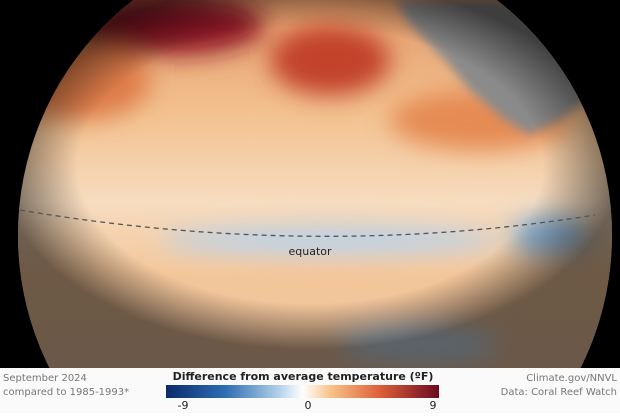 This screenshot has height=417, width=620. What do you see at coordinates (433, 405) in the screenshot?
I see `legend-tick-label: 9` at bounding box center [433, 405].